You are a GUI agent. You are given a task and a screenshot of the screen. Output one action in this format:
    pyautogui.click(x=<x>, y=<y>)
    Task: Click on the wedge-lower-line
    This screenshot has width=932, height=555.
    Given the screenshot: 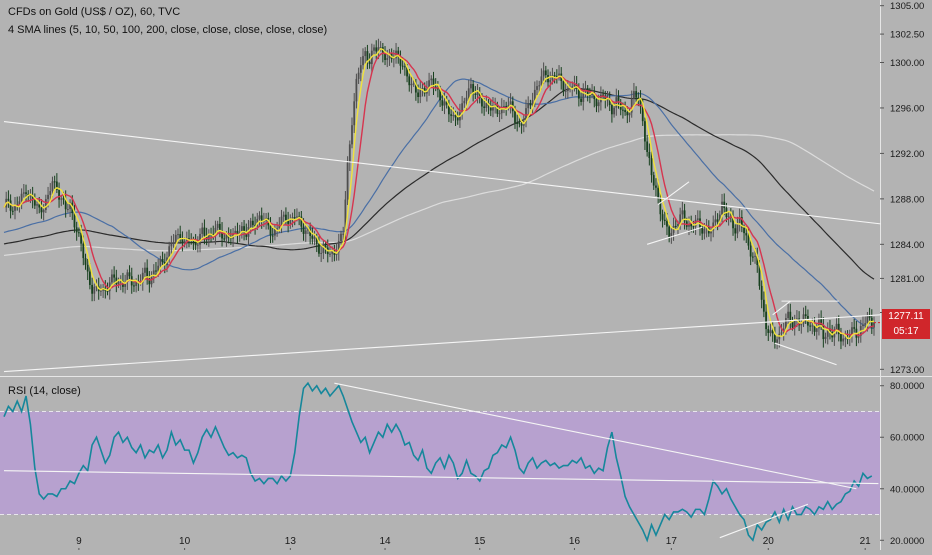 What is the action you would take?
    pyautogui.click(x=805, y=354)
    